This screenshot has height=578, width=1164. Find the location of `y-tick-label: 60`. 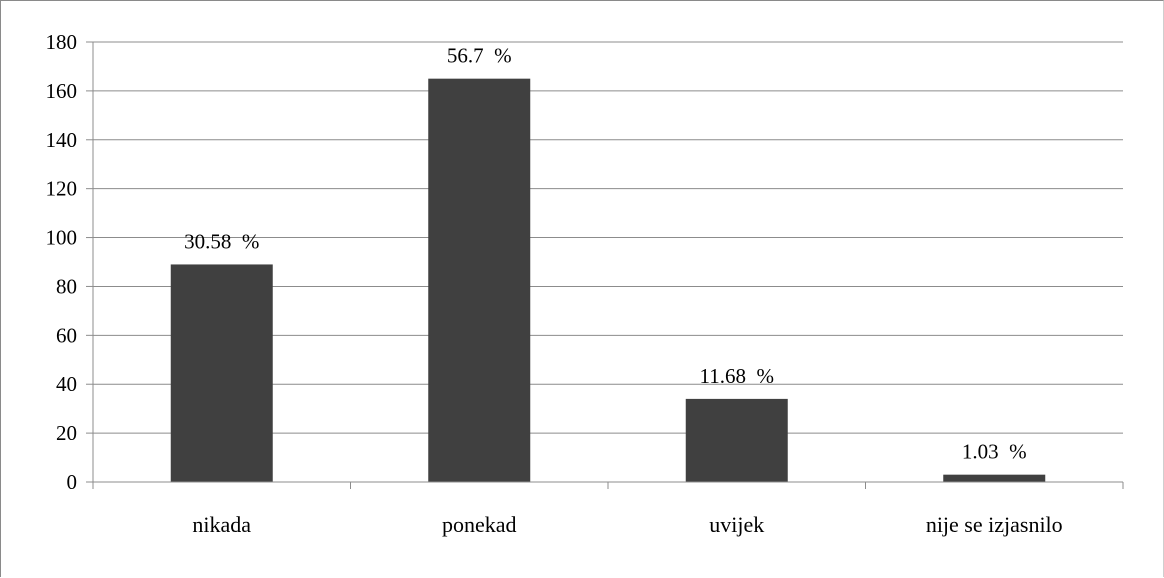

y-tick-label: 60 is located at coordinates (66, 335).